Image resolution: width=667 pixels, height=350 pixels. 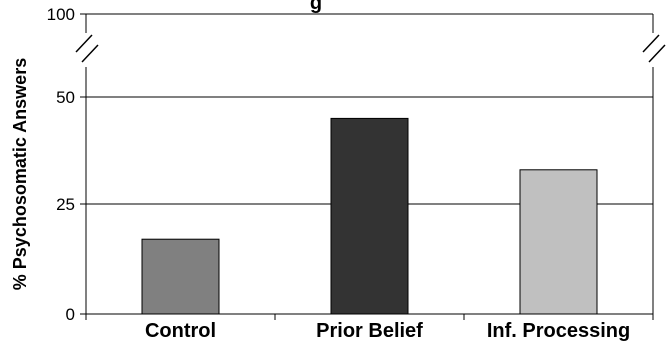 What do you see at coordinates (65, 204) in the screenshot?
I see `y-tick-label-25: 25` at bounding box center [65, 204].